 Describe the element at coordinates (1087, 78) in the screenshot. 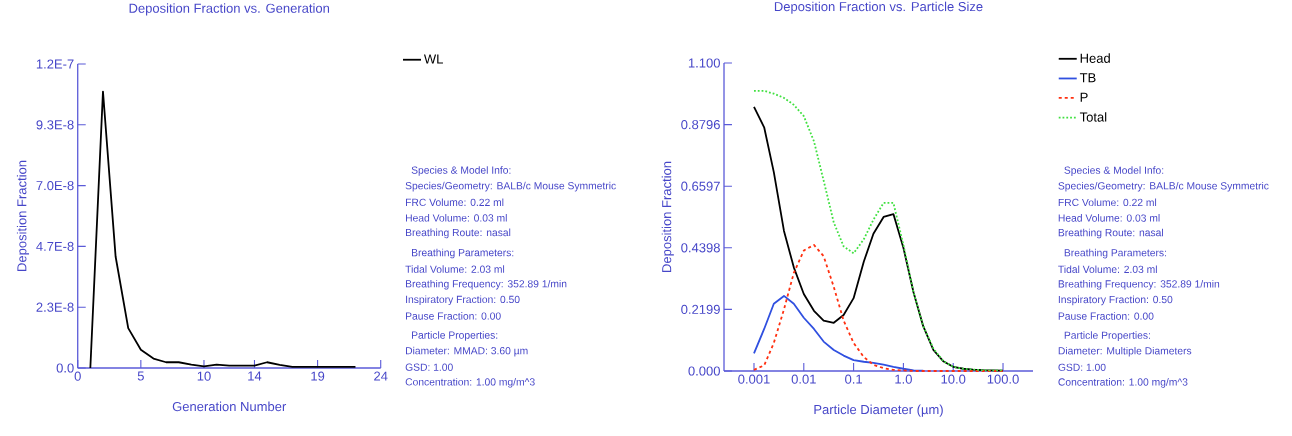

I see `legend-label: TB` at that location.